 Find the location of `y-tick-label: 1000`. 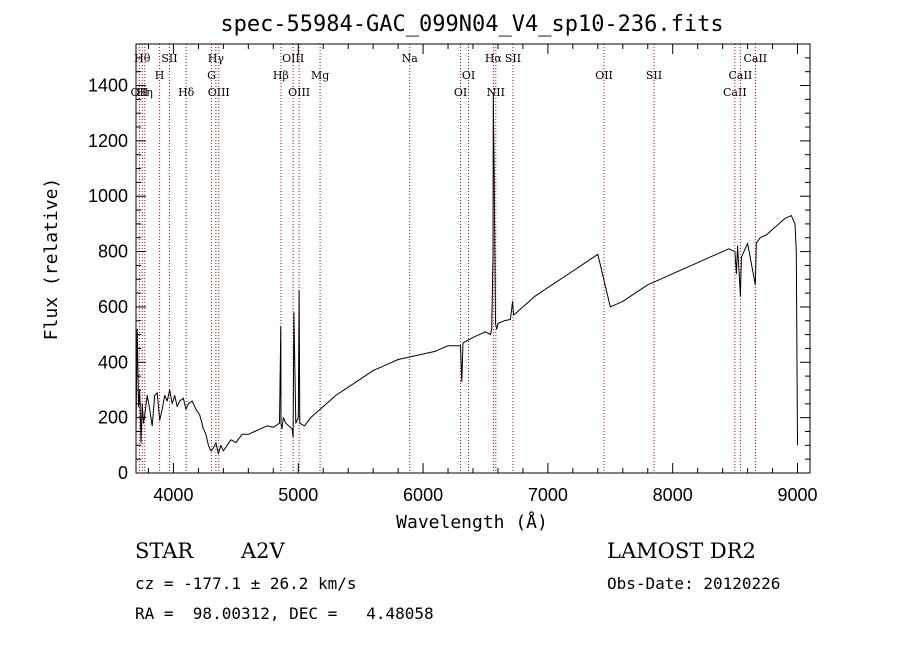

y-tick-label: 1000 is located at coordinates (108, 196).